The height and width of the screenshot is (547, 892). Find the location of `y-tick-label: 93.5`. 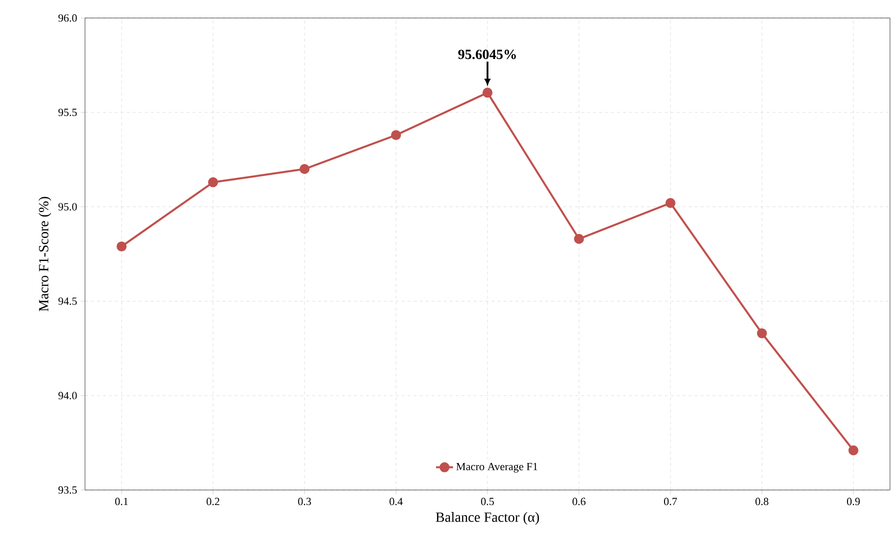

y-tick-label: 93.5 is located at coordinates (67, 490).